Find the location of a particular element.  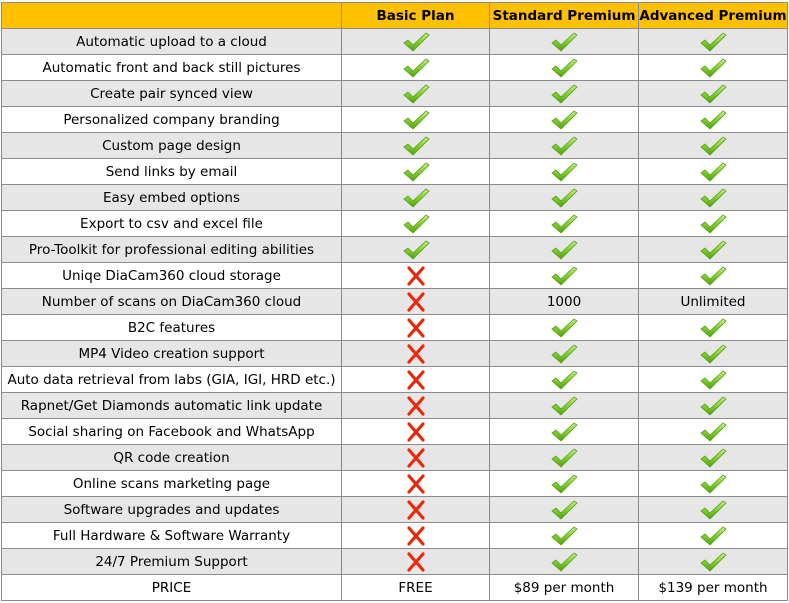

feature-label: MP4 Video creation support is located at coordinates (171, 353).